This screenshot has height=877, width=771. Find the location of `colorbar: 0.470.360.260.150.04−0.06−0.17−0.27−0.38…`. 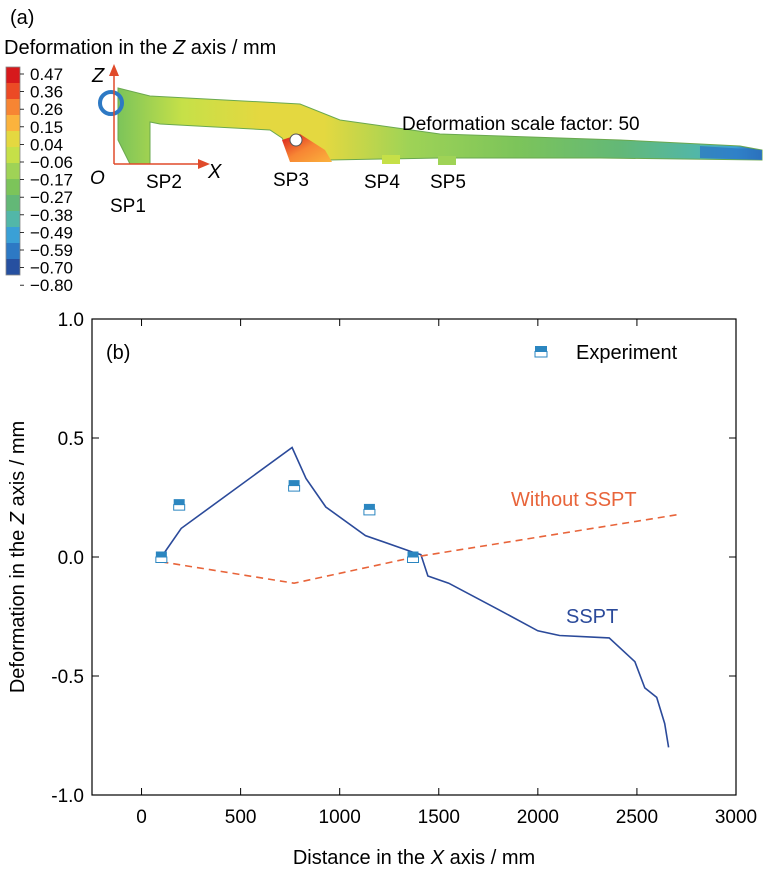

colorbar: 0.470.360.260.150.04−0.06−0.17−0.27−0.38… is located at coordinates (39, 180).